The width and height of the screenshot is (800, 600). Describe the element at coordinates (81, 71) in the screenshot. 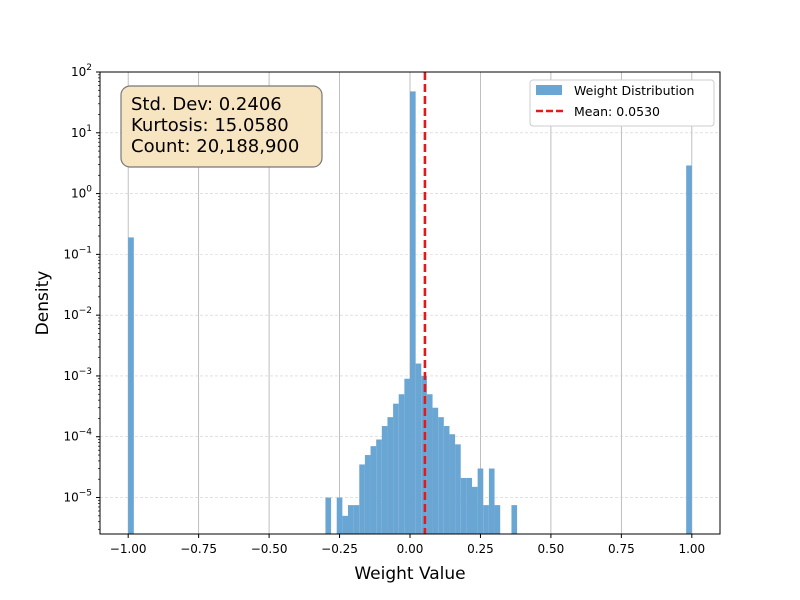

I see `y-tick-label-0: 10²` at that location.